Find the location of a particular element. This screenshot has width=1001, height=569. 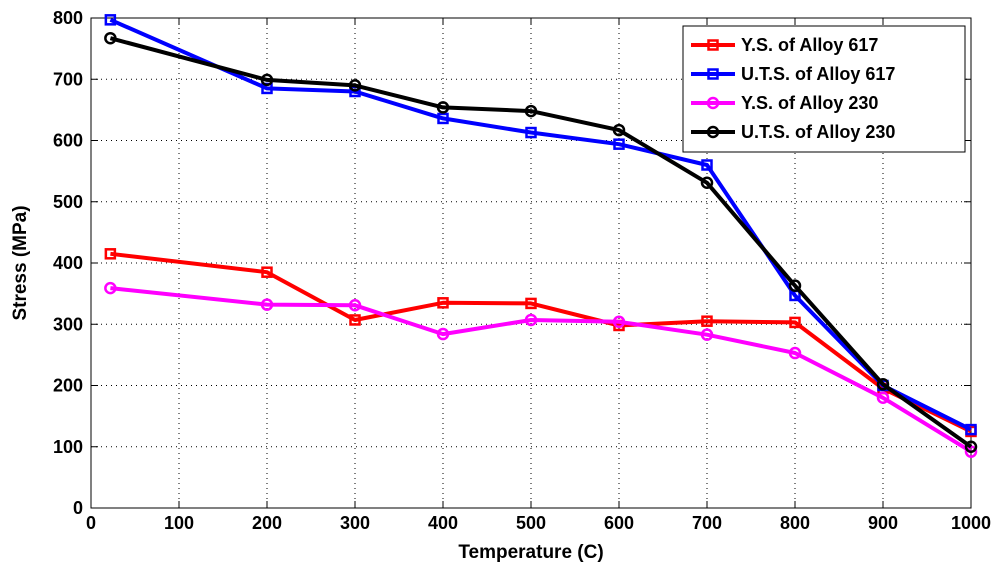

legend-label-ys-230: Y.S. of Alloy 230 is located at coordinates (809, 103).